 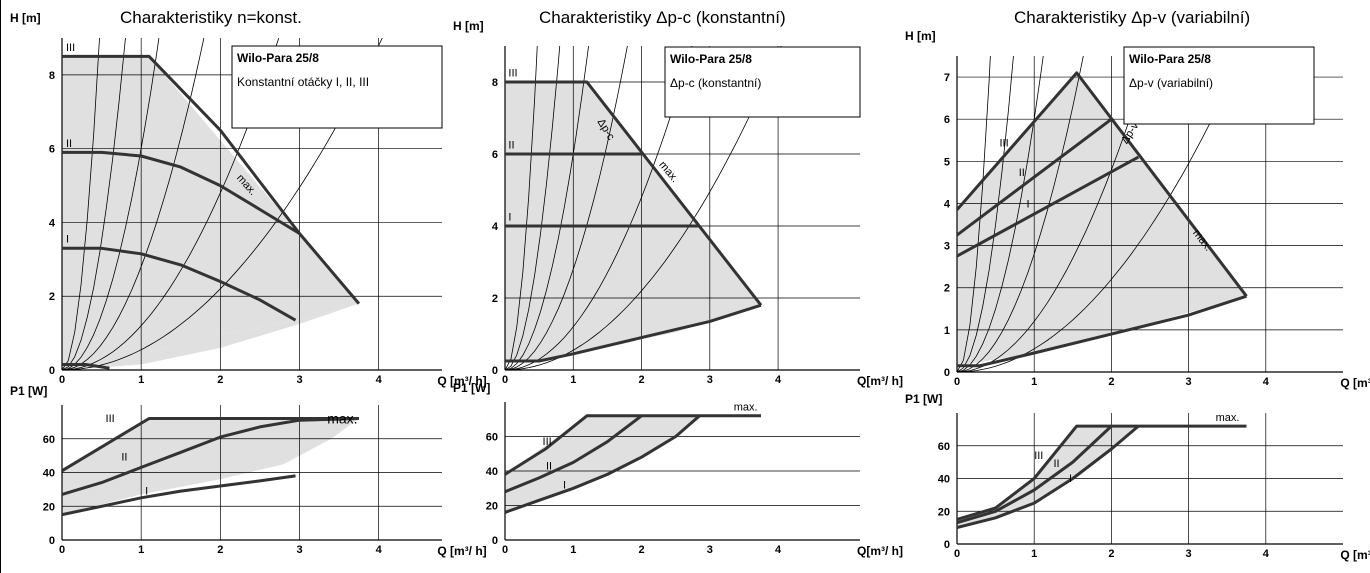 I want to click on panel-title-nconst: Charakteristiky n=konst., so click(x=211, y=17).